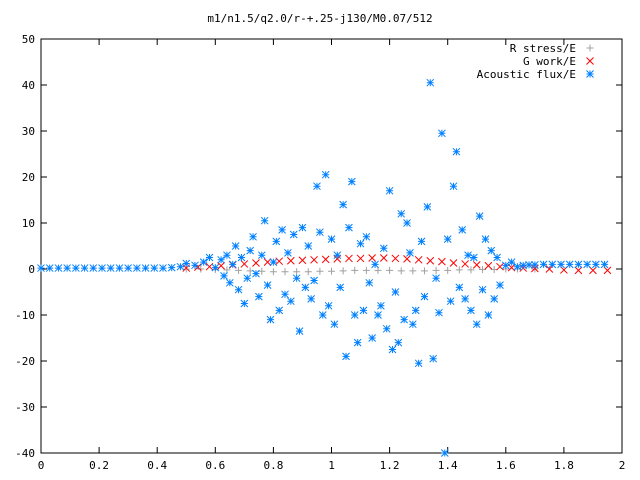 This screenshot has height=480, width=640. I want to click on y-tick-label: 30, so click(28, 131).